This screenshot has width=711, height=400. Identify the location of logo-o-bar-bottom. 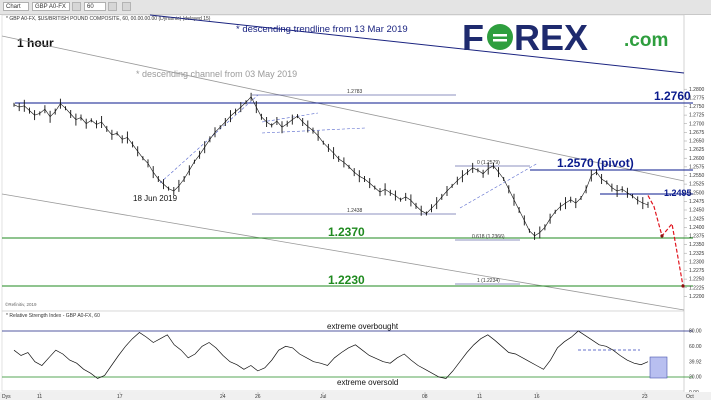
(500, 40).